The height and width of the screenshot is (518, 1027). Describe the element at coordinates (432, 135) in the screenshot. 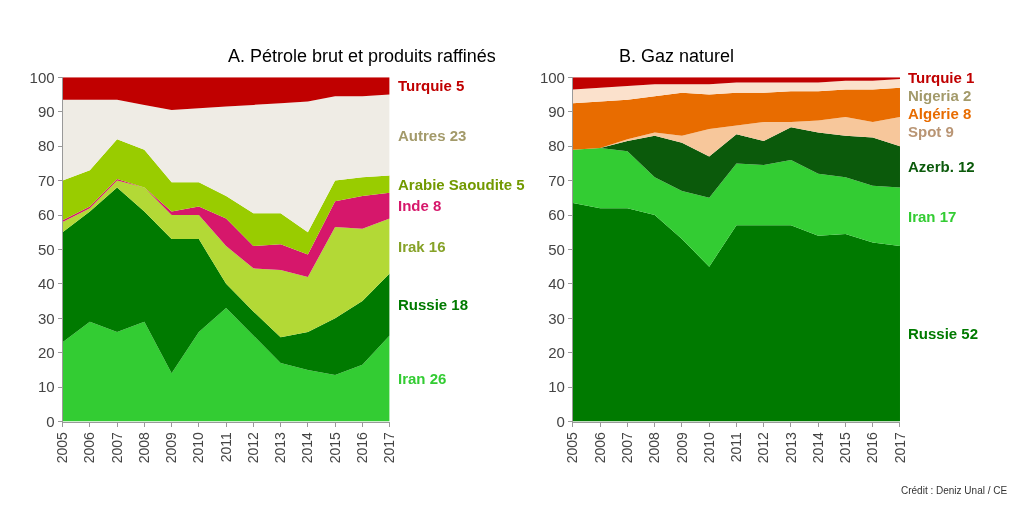

I see `series-label: Autres 23` at that location.